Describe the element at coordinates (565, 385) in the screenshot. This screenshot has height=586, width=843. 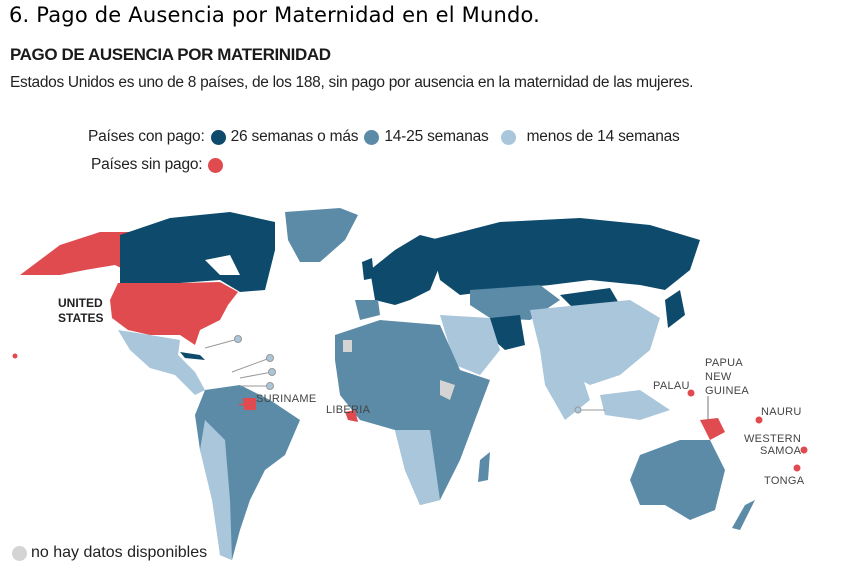
I see `india` at that location.